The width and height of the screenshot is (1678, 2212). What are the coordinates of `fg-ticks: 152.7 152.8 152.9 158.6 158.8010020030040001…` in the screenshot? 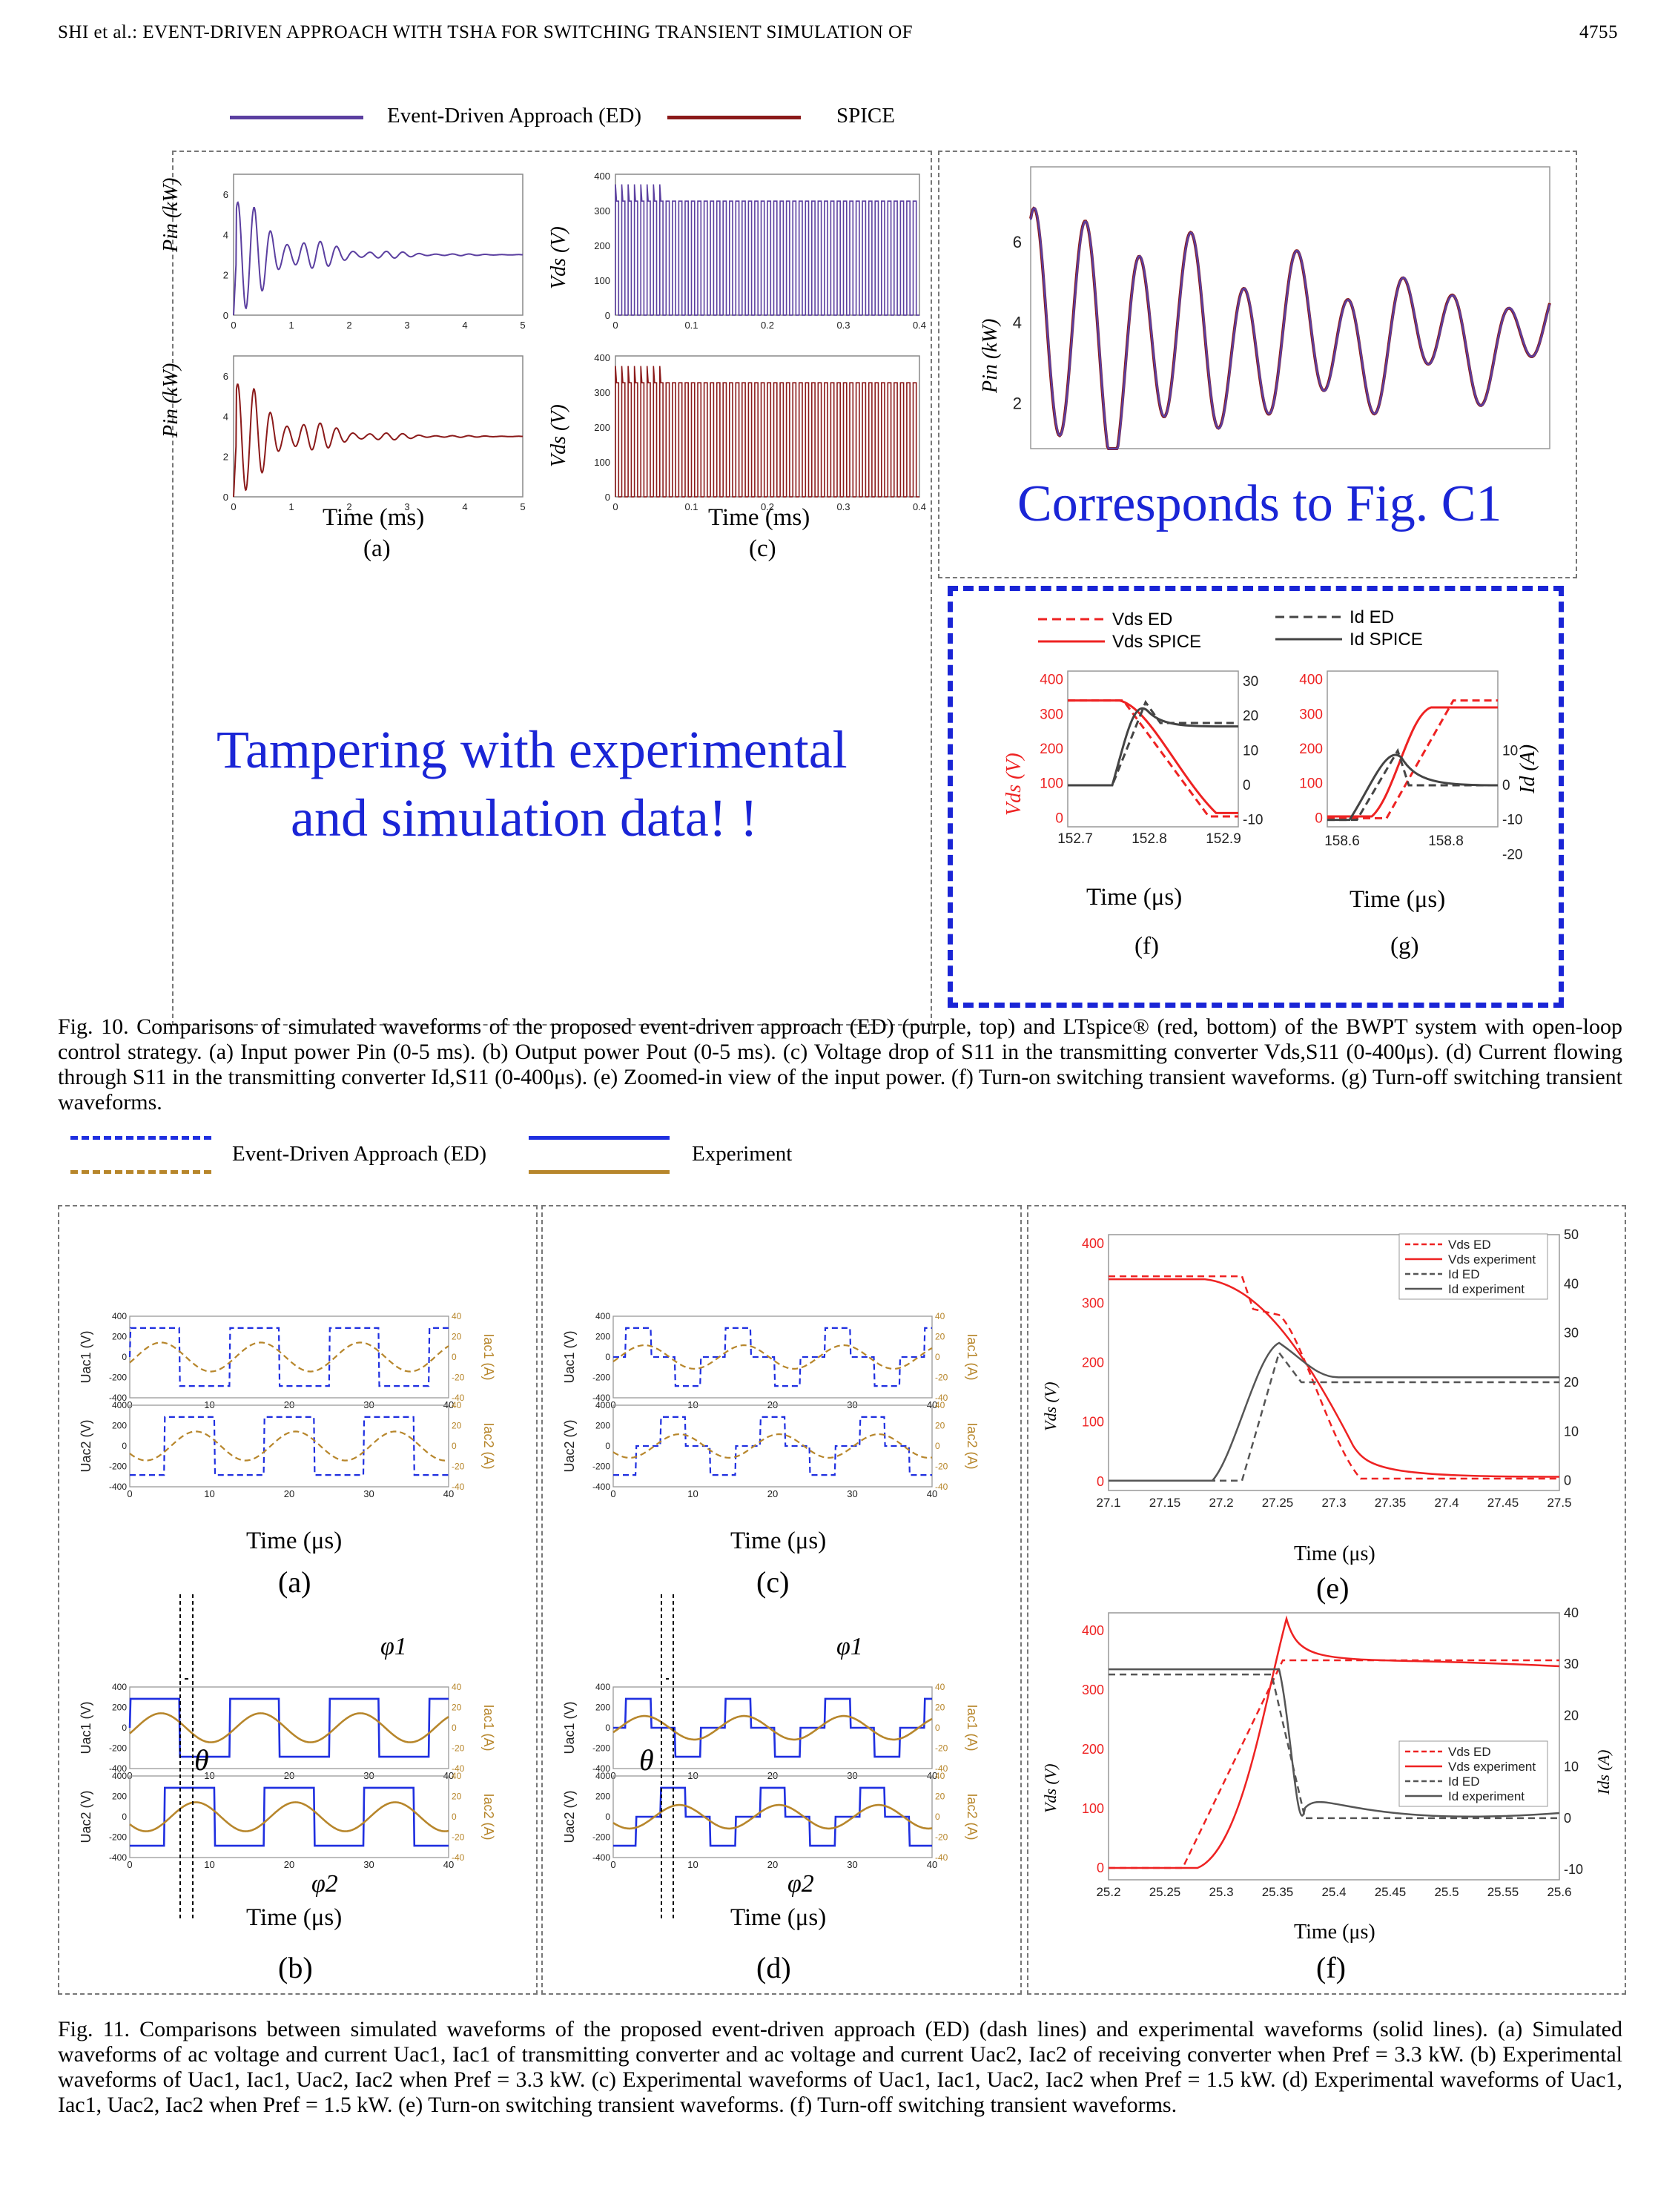 It's located at (1281, 768).